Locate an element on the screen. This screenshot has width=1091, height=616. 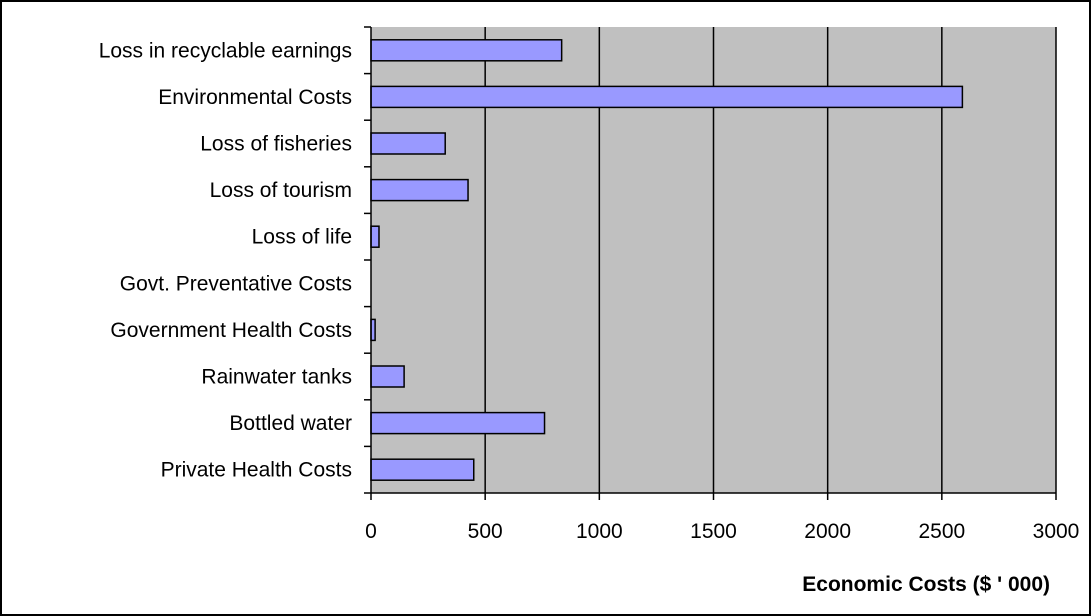
x-tick-label: 2000 is located at coordinates (827, 531).